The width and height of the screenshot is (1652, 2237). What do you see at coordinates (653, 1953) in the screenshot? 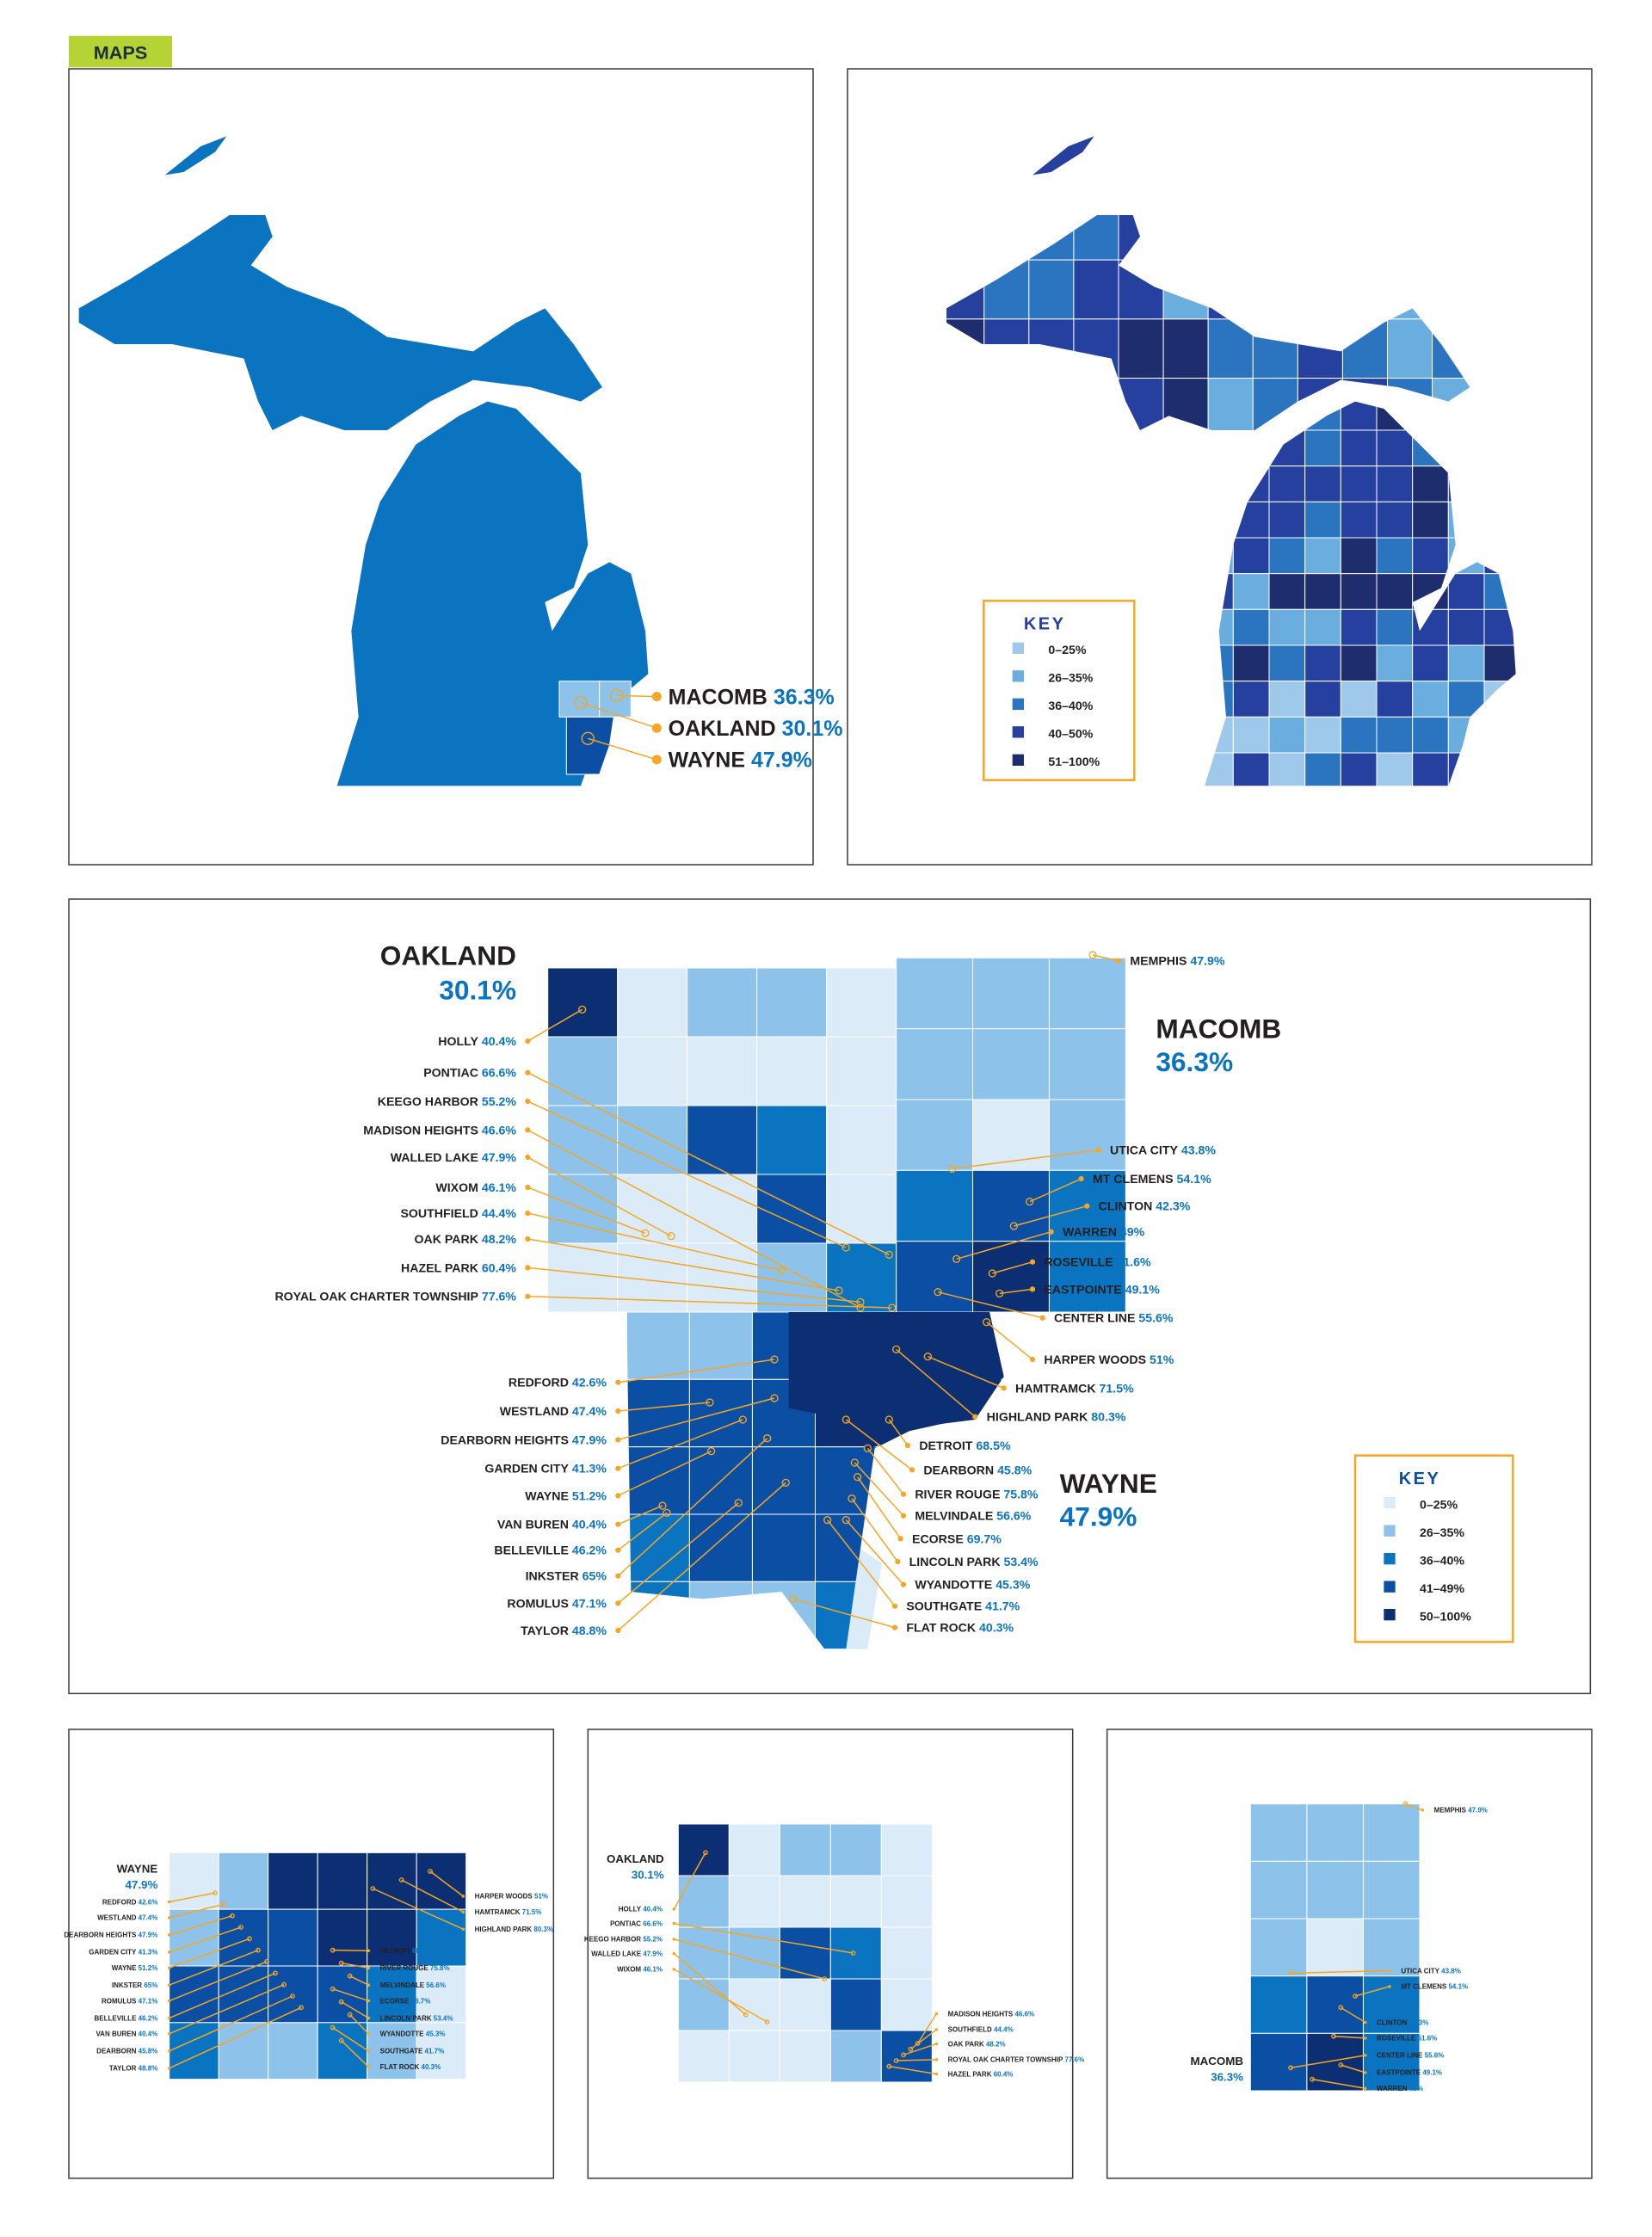
I see `city-pct: 47.9%` at bounding box center [653, 1953].